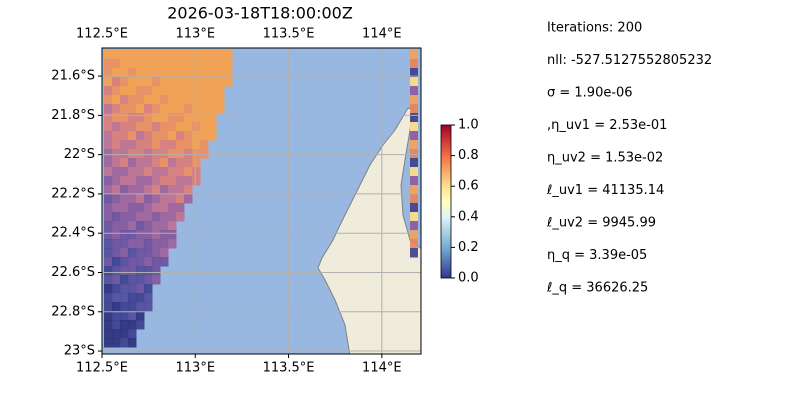 This screenshot has height=400, width=800. What do you see at coordinates (73, 233) in the screenshot?
I see `lat-tick-label: 22.4°S` at bounding box center [73, 233].